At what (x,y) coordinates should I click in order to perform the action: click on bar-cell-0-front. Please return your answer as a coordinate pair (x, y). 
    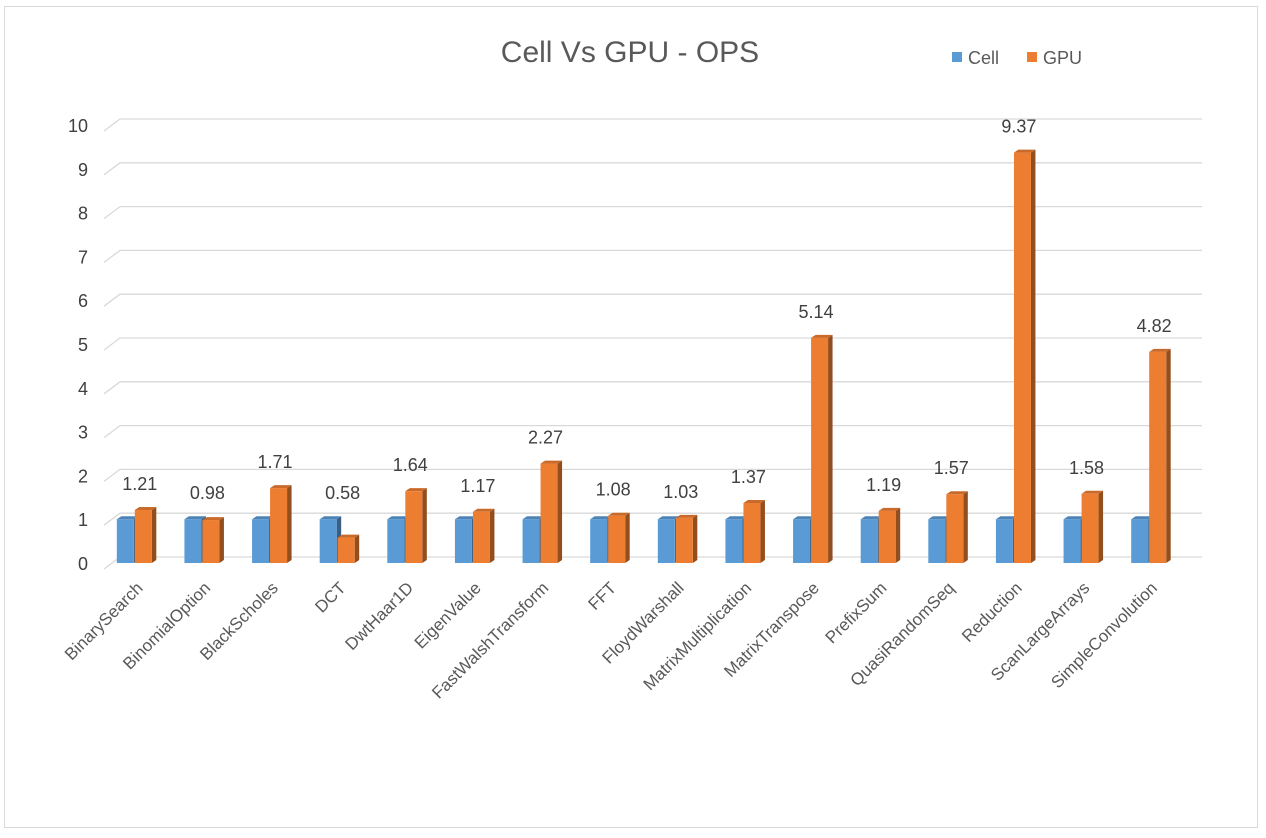
    Looking at the image, I should click on (125, 541).